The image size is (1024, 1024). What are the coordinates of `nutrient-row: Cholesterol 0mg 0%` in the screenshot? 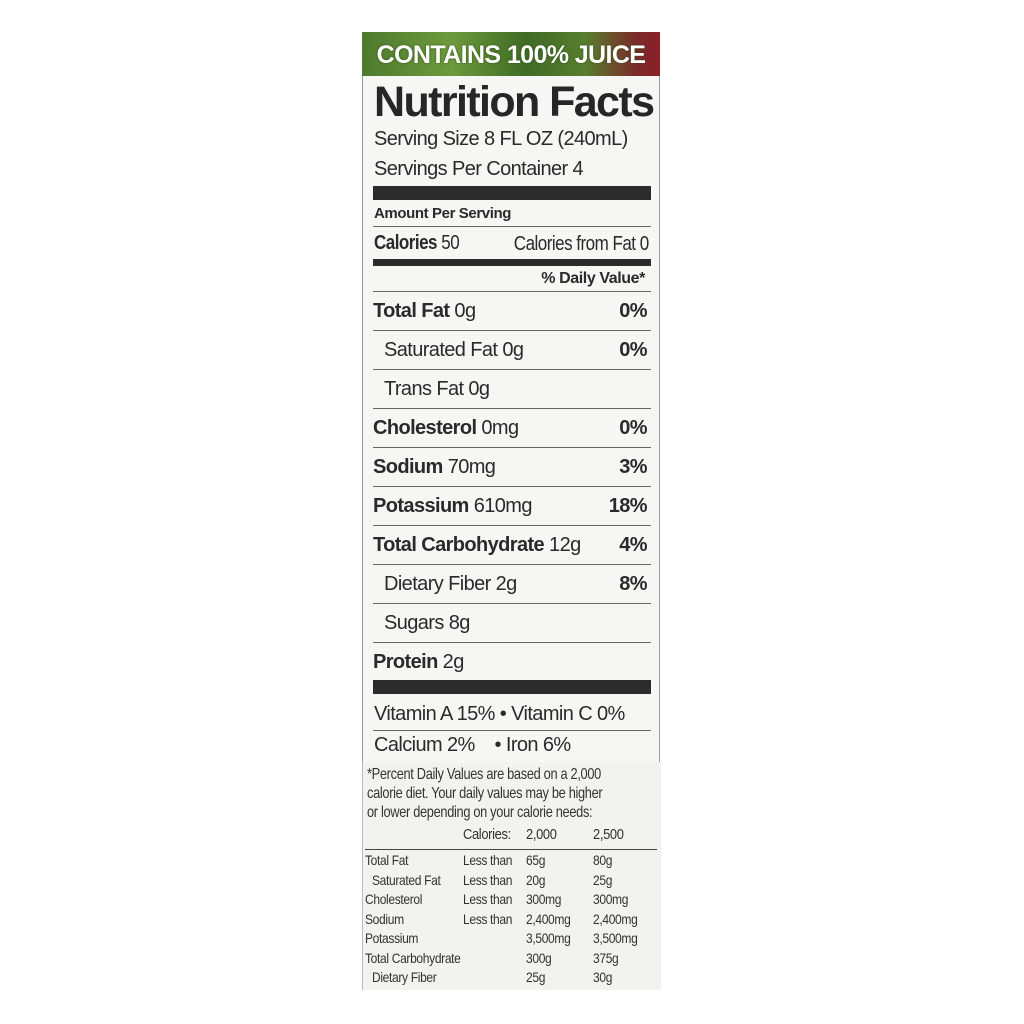 It's located at (512, 428).